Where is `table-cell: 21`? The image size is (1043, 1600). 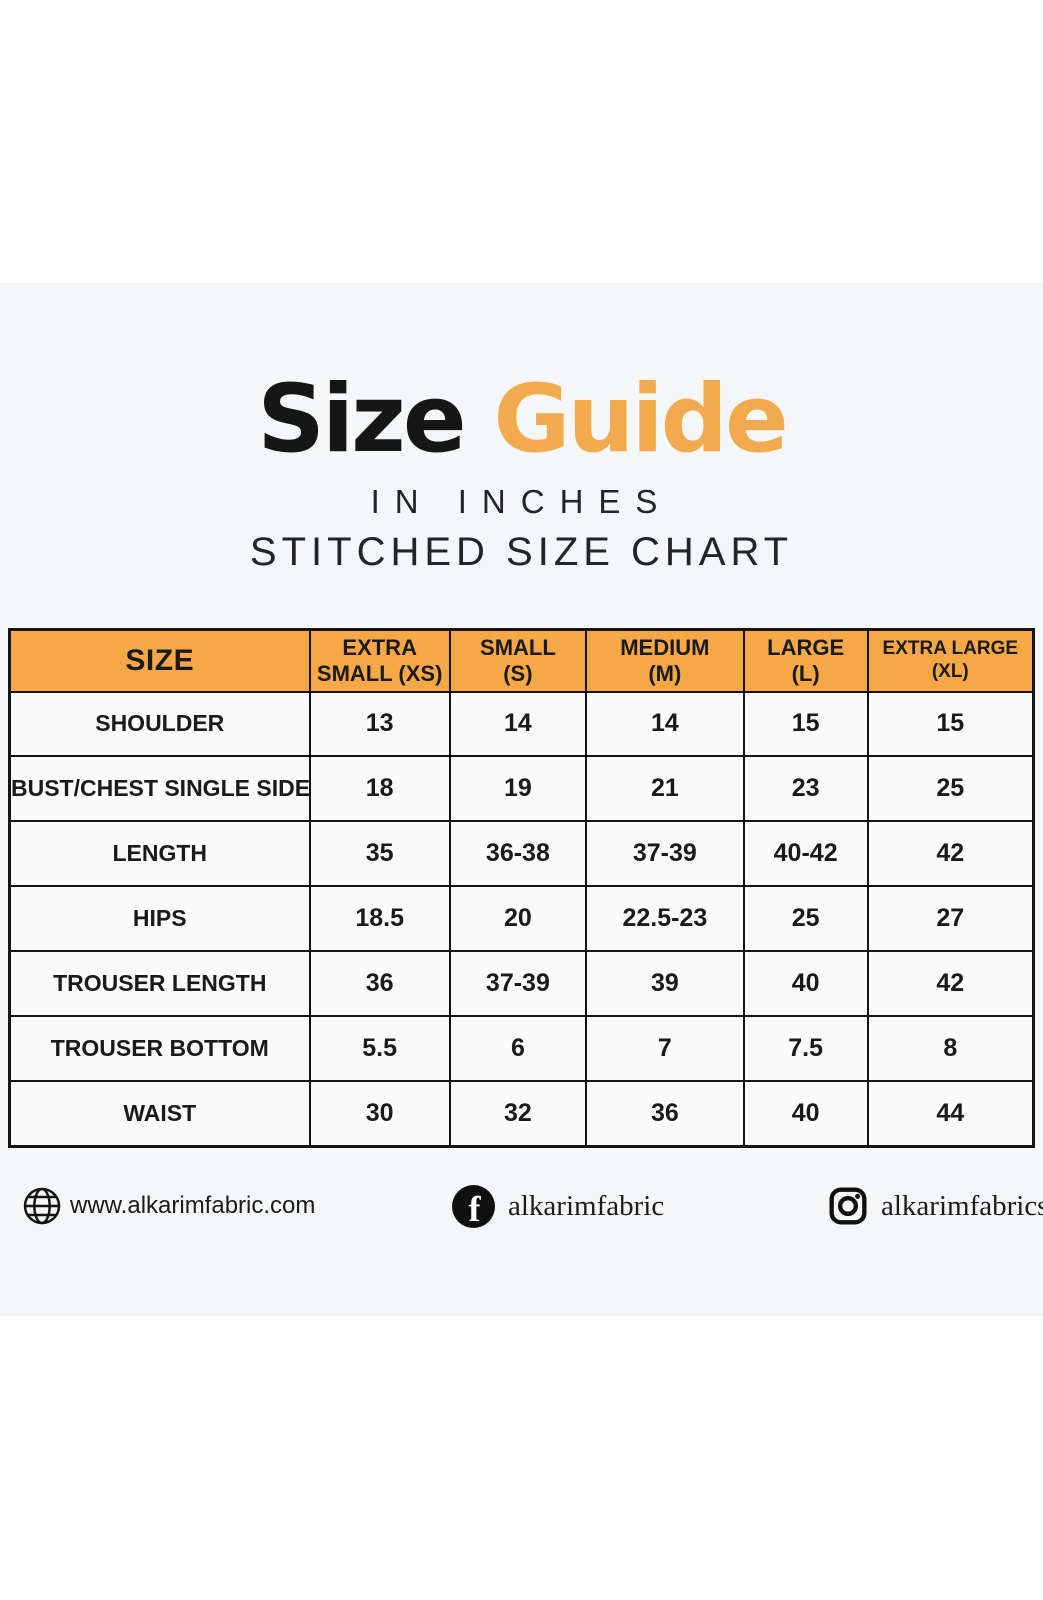 table-cell: 21 is located at coordinates (665, 789).